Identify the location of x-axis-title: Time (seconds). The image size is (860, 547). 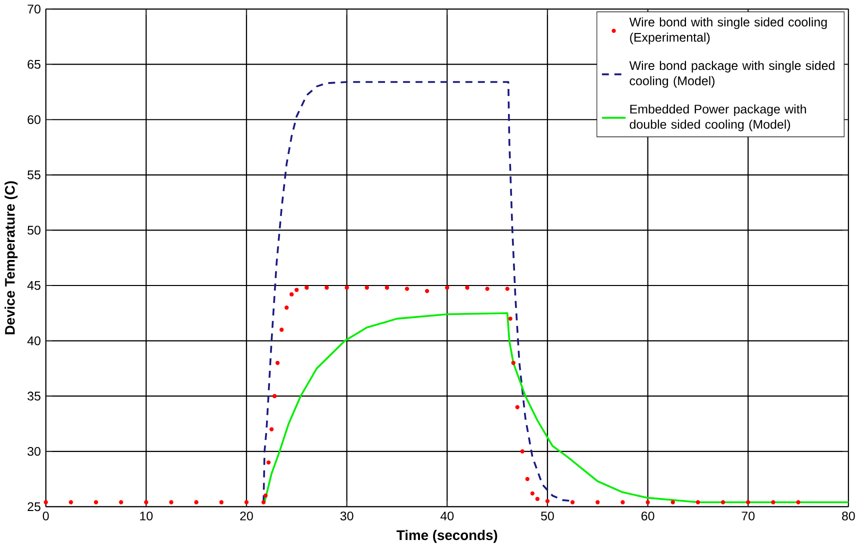
(447, 536).